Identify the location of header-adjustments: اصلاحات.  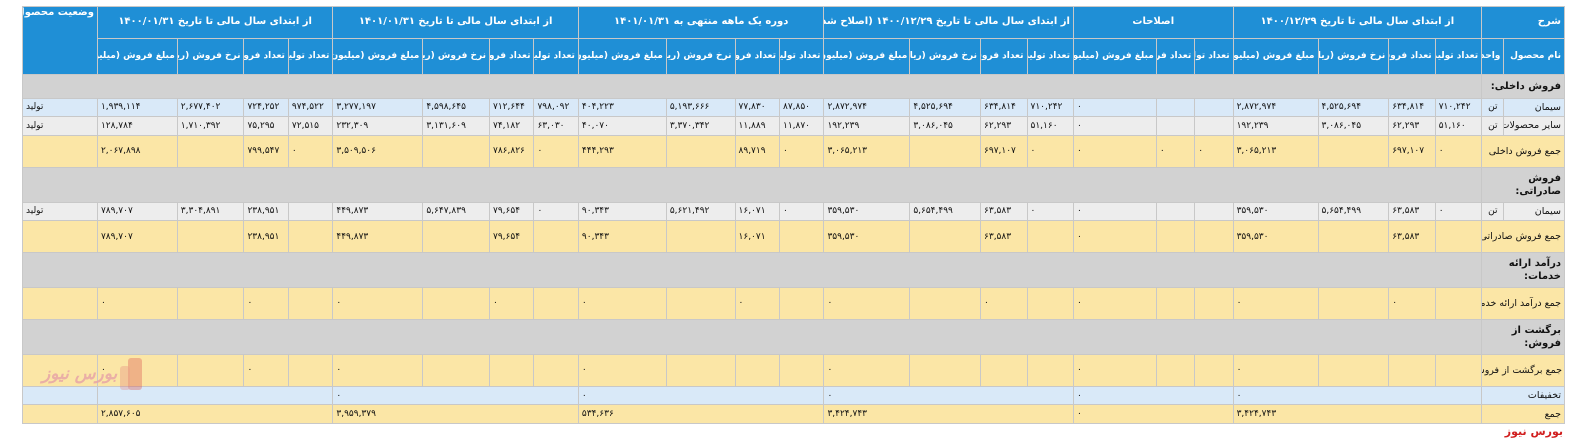
(1153, 22).